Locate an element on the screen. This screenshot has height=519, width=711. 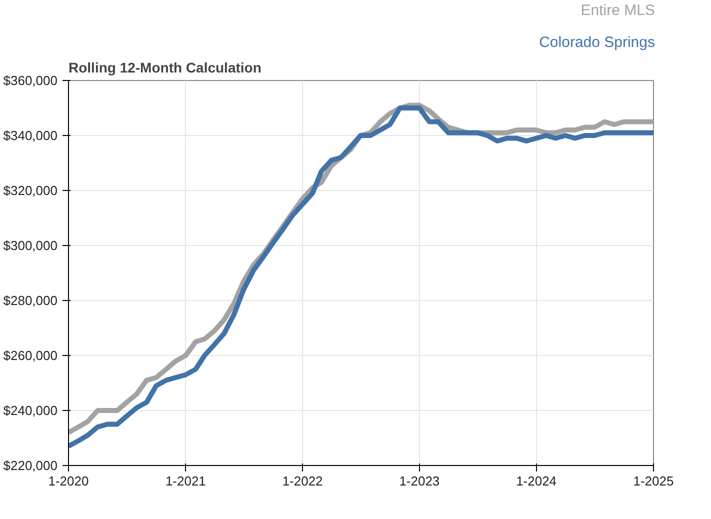
y-tick-label: $220,000 is located at coordinates (30, 465).